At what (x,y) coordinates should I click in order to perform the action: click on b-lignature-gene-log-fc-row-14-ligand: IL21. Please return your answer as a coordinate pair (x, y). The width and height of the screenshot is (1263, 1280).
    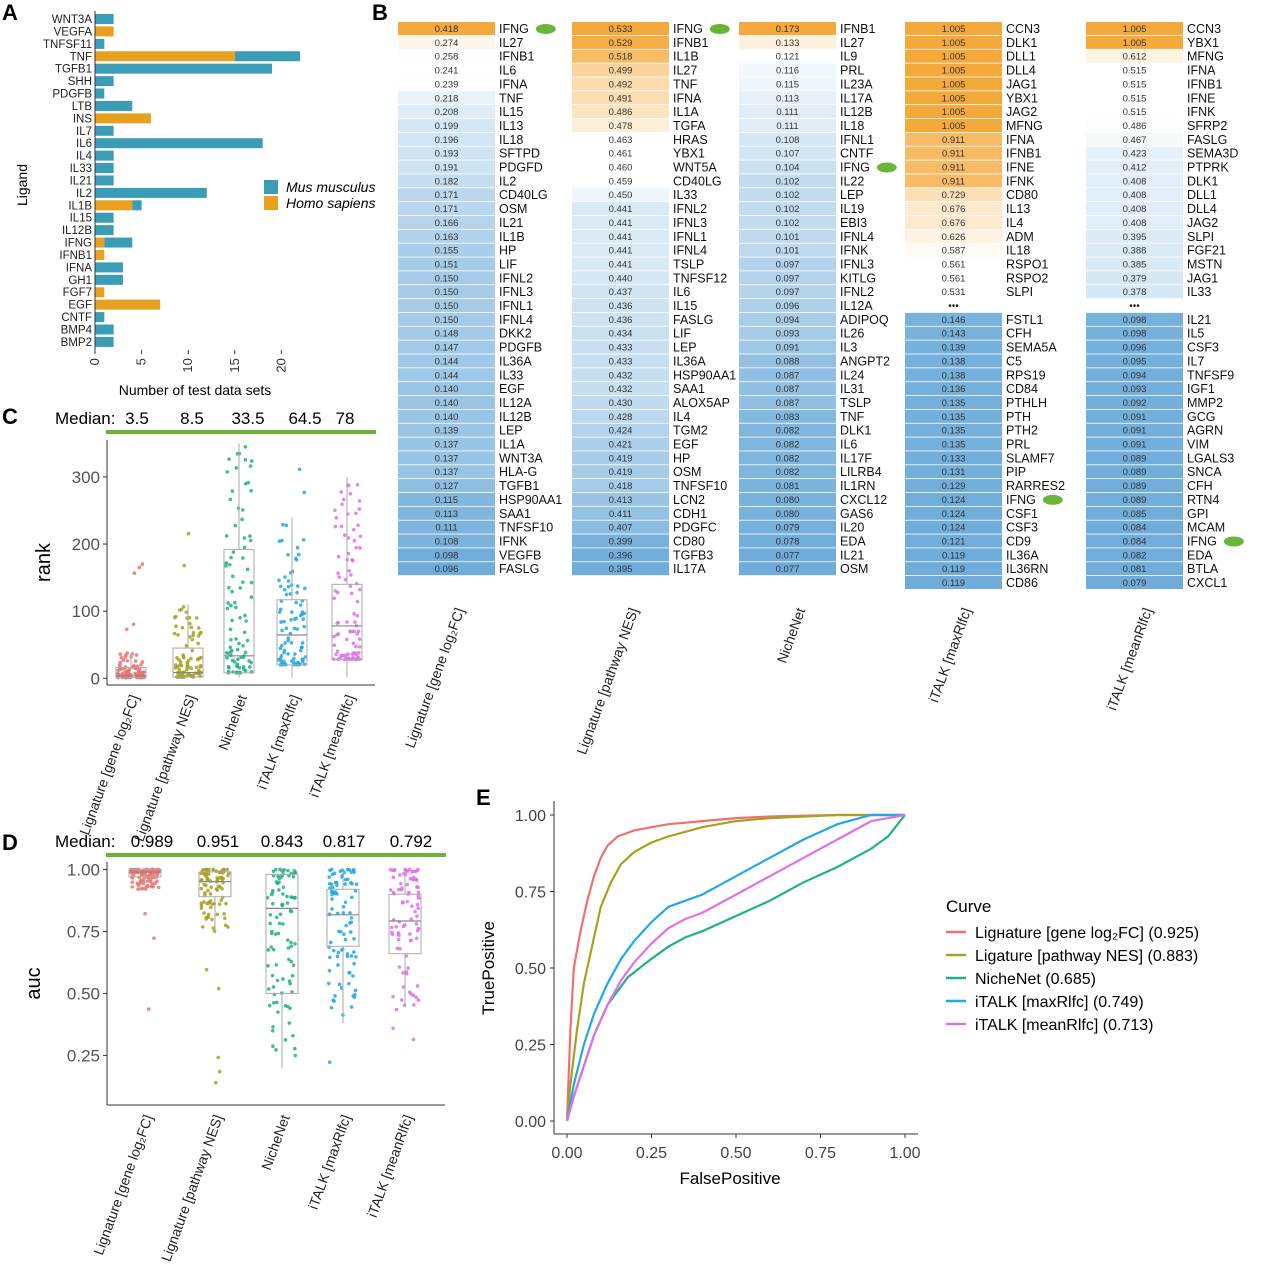
    Looking at the image, I should click on (511, 223).